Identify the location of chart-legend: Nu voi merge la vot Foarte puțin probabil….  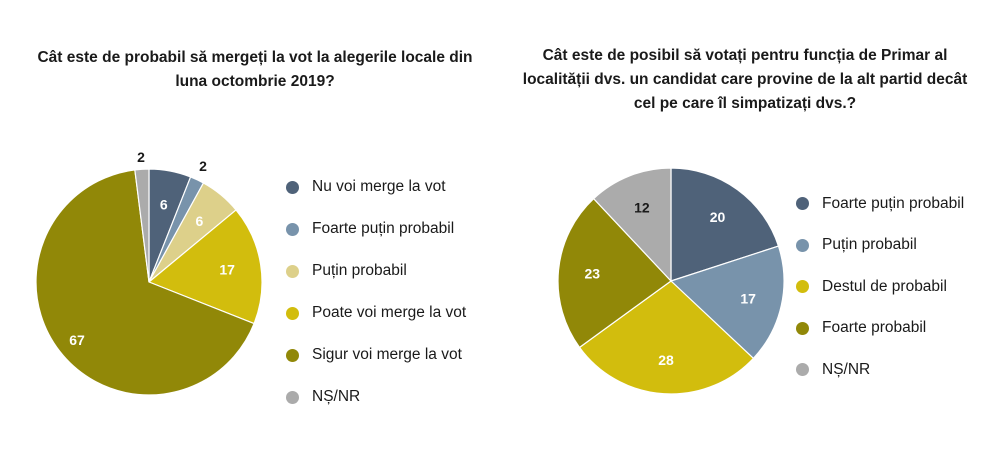
(376, 292).